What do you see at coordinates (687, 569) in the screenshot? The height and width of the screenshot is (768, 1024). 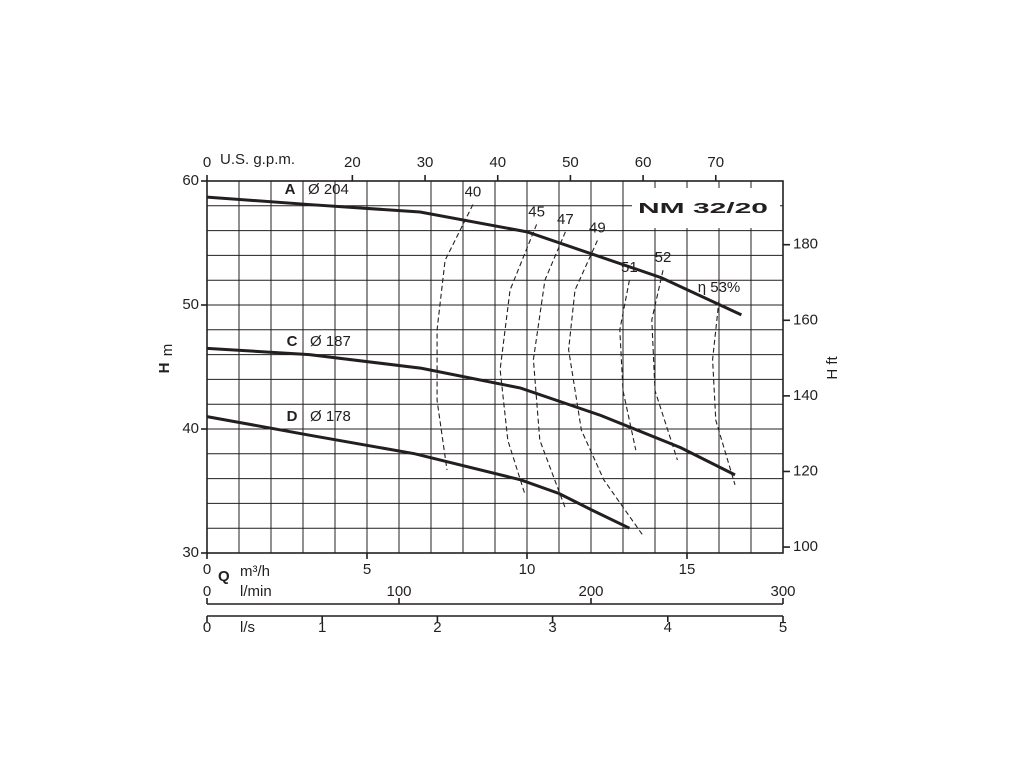 I see `x-tick-label: 15` at bounding box center [687, 569].